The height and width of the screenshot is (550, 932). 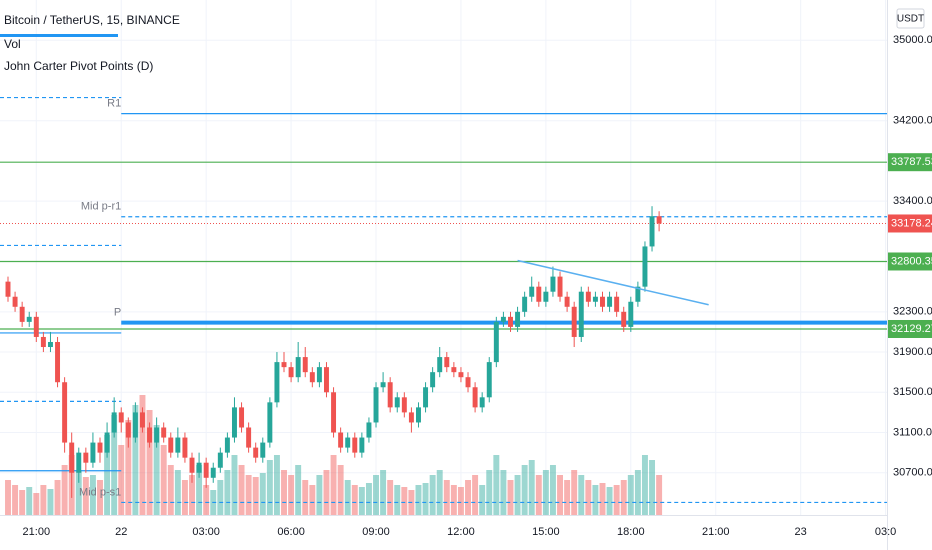 What do you see at coordinates (291, 532) in the screenshot?
I see `x-tick-label: 06:00` at bounding box center [291, 532].